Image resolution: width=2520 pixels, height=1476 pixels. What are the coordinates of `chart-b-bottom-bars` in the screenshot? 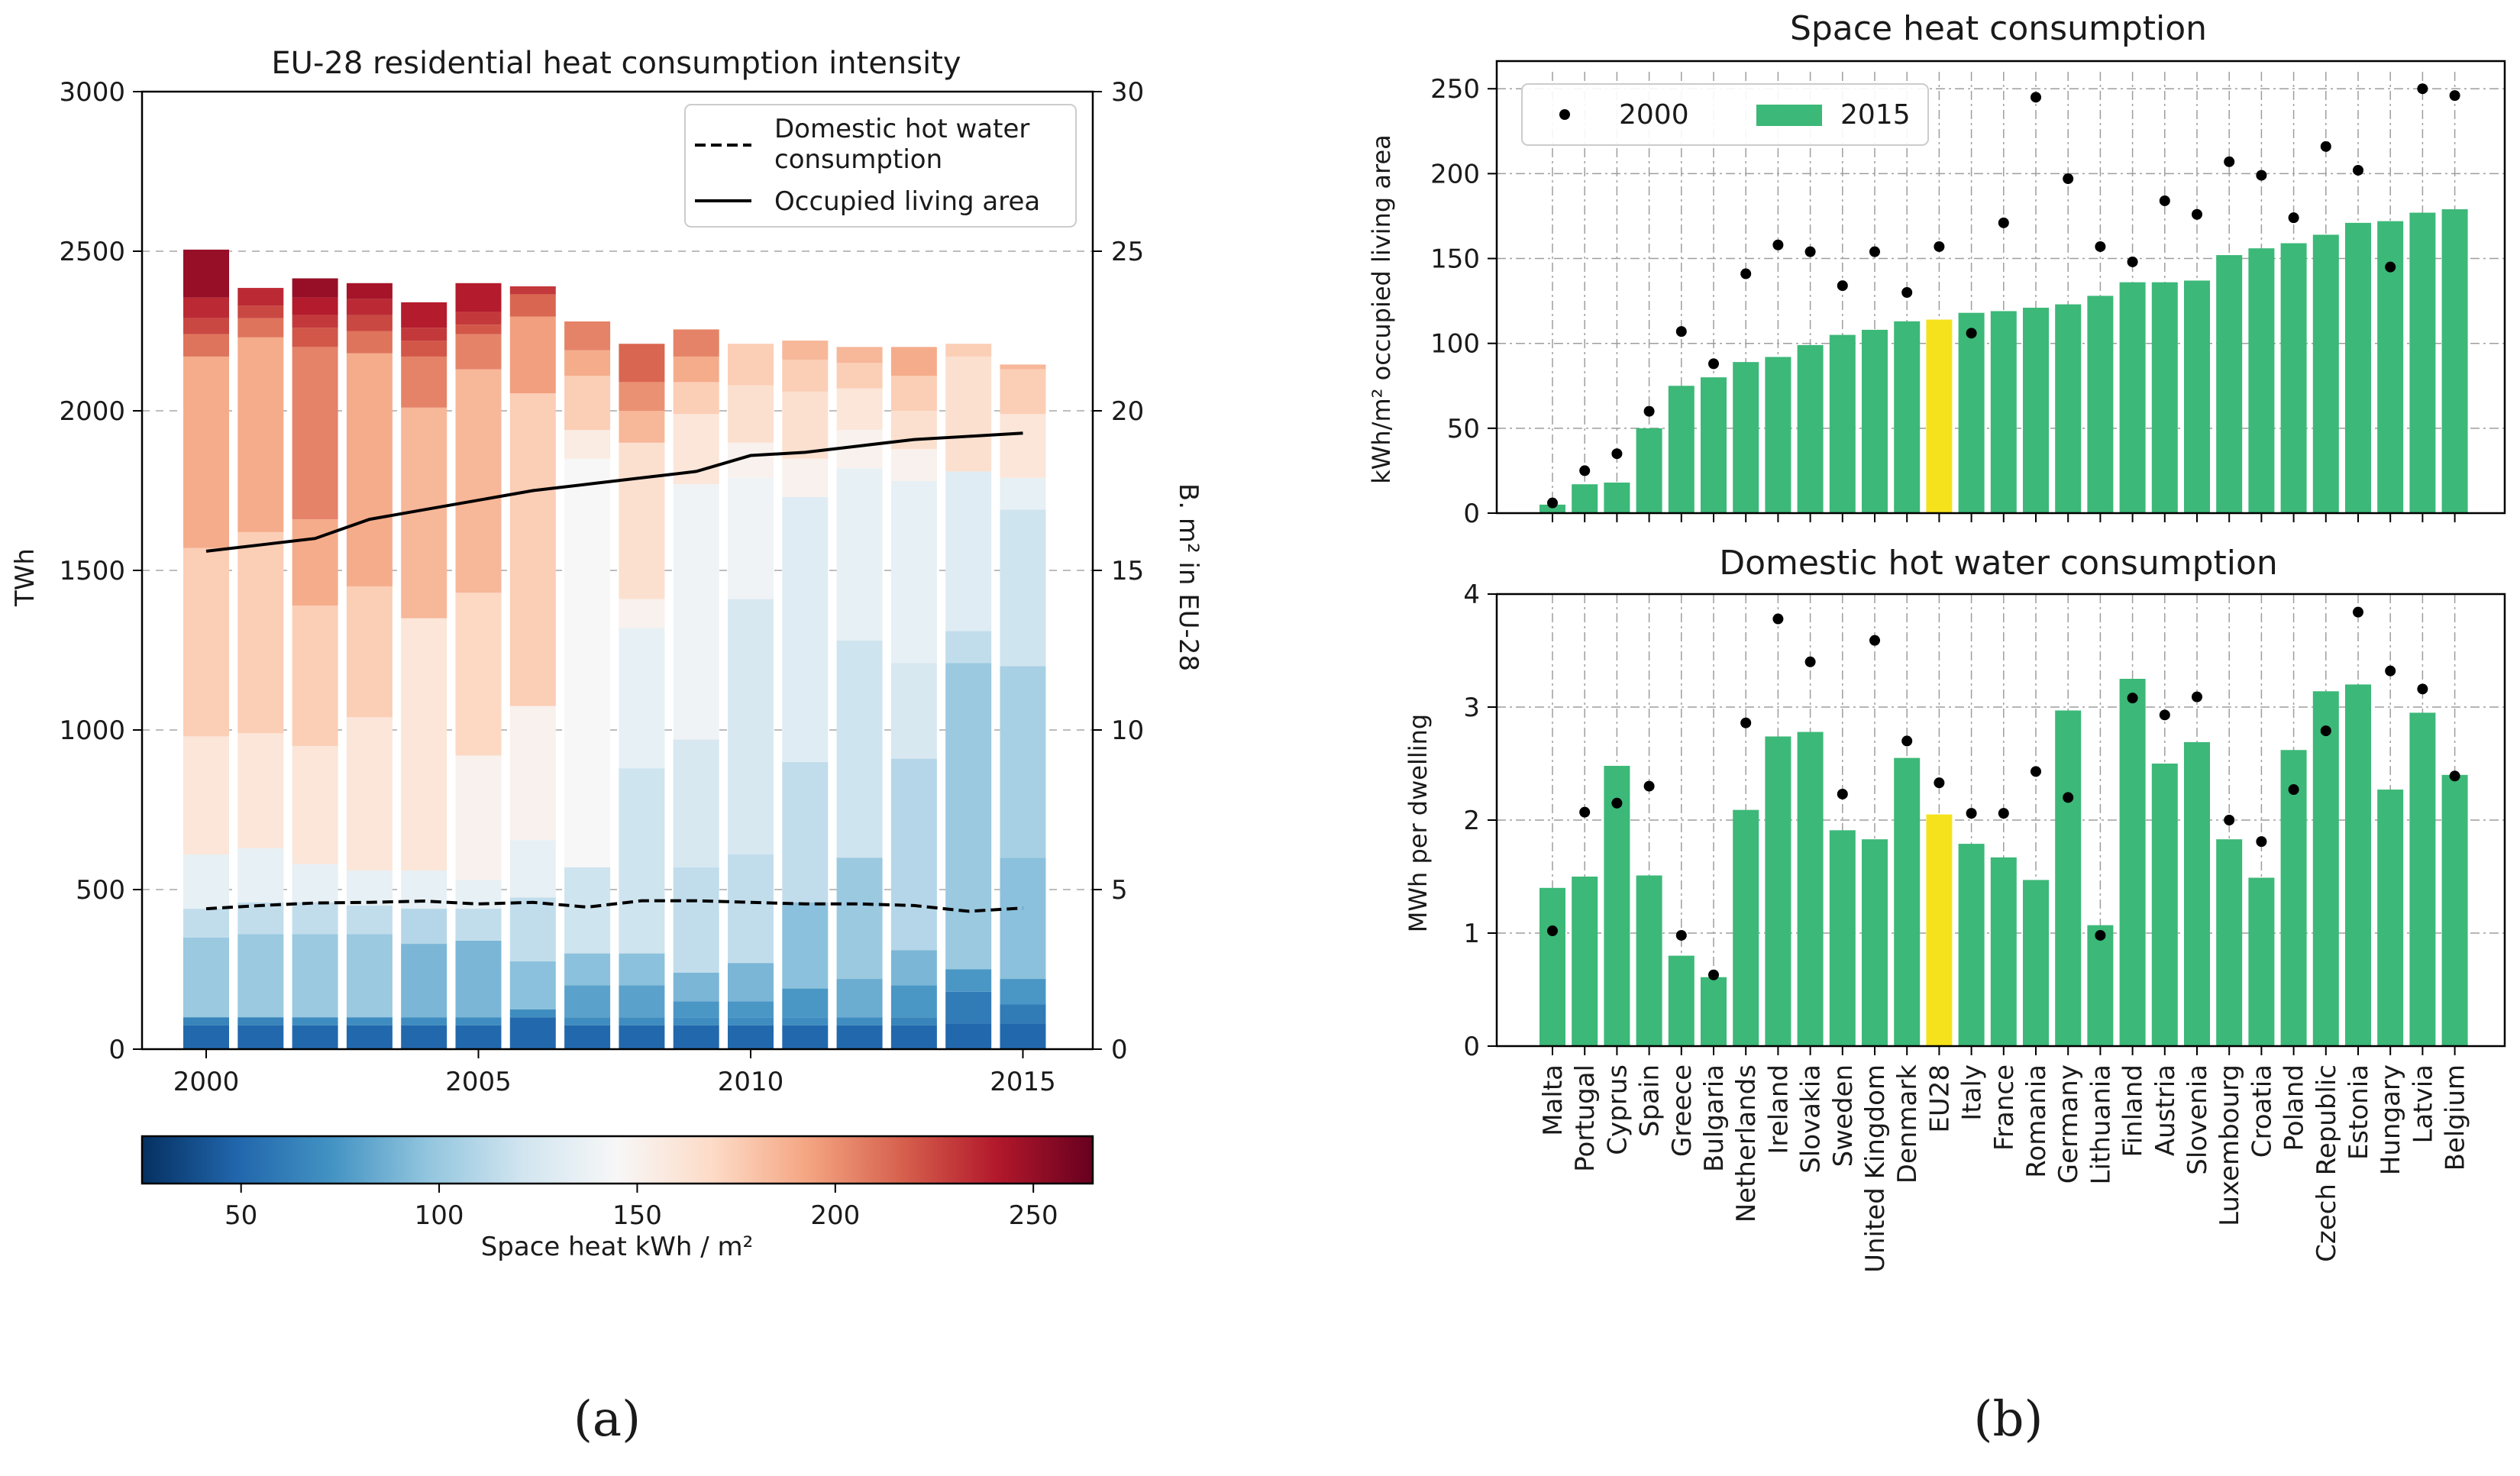 It's located at (2003, 863).